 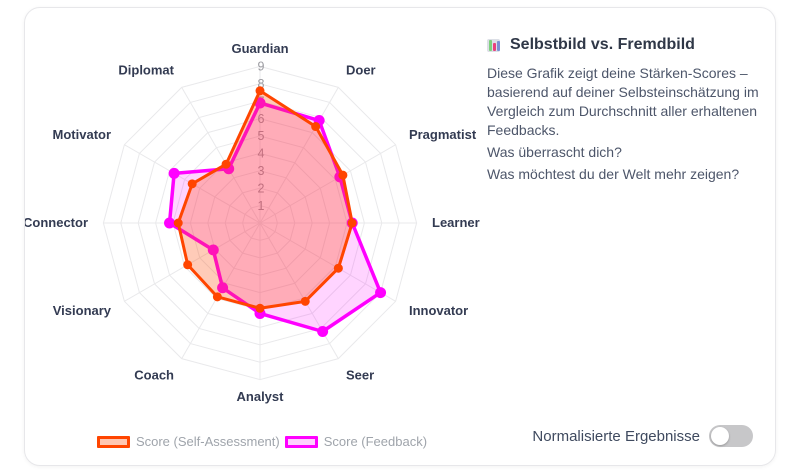 What do you see at coordinates (494, 45) in the screenshot?
I see `bar-chart-icon` at bounding box center [494, 45].